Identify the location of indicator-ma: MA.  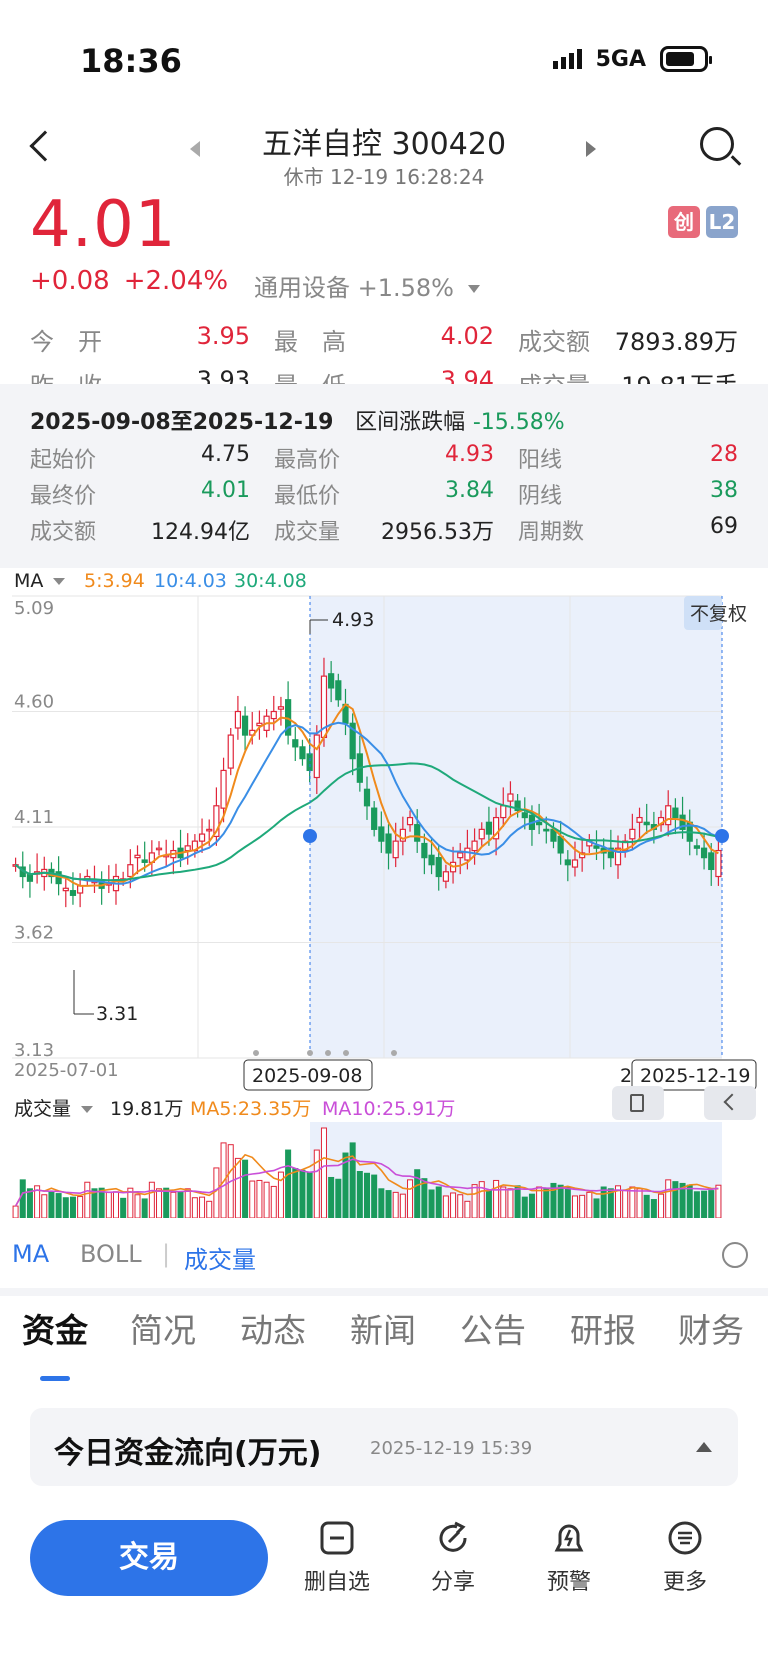
(31, 1254).